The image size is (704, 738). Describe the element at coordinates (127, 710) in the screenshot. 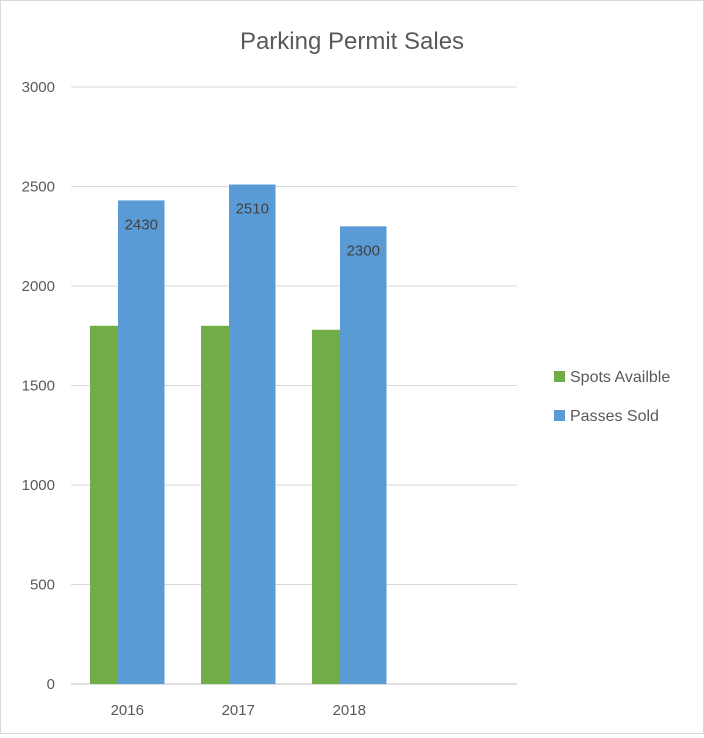

I see `x-tick-label: 2016` at that location.